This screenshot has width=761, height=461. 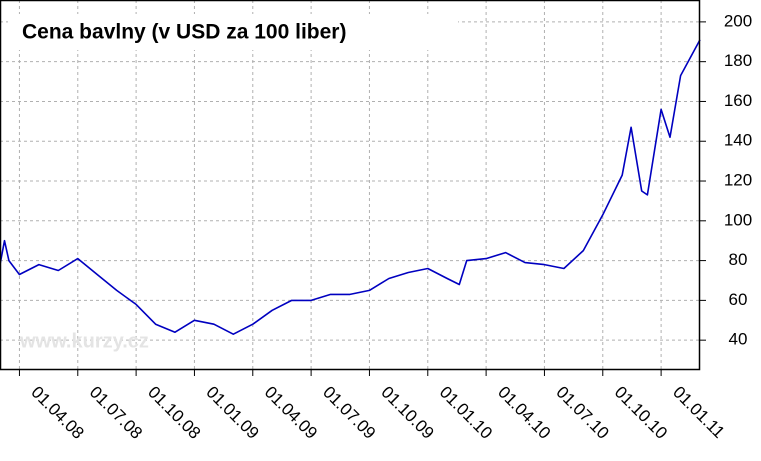 What do you see at coordinates (738, 20) in the screenshot?
I see `y-tick-label: 200` at bounding box center [738, 20].